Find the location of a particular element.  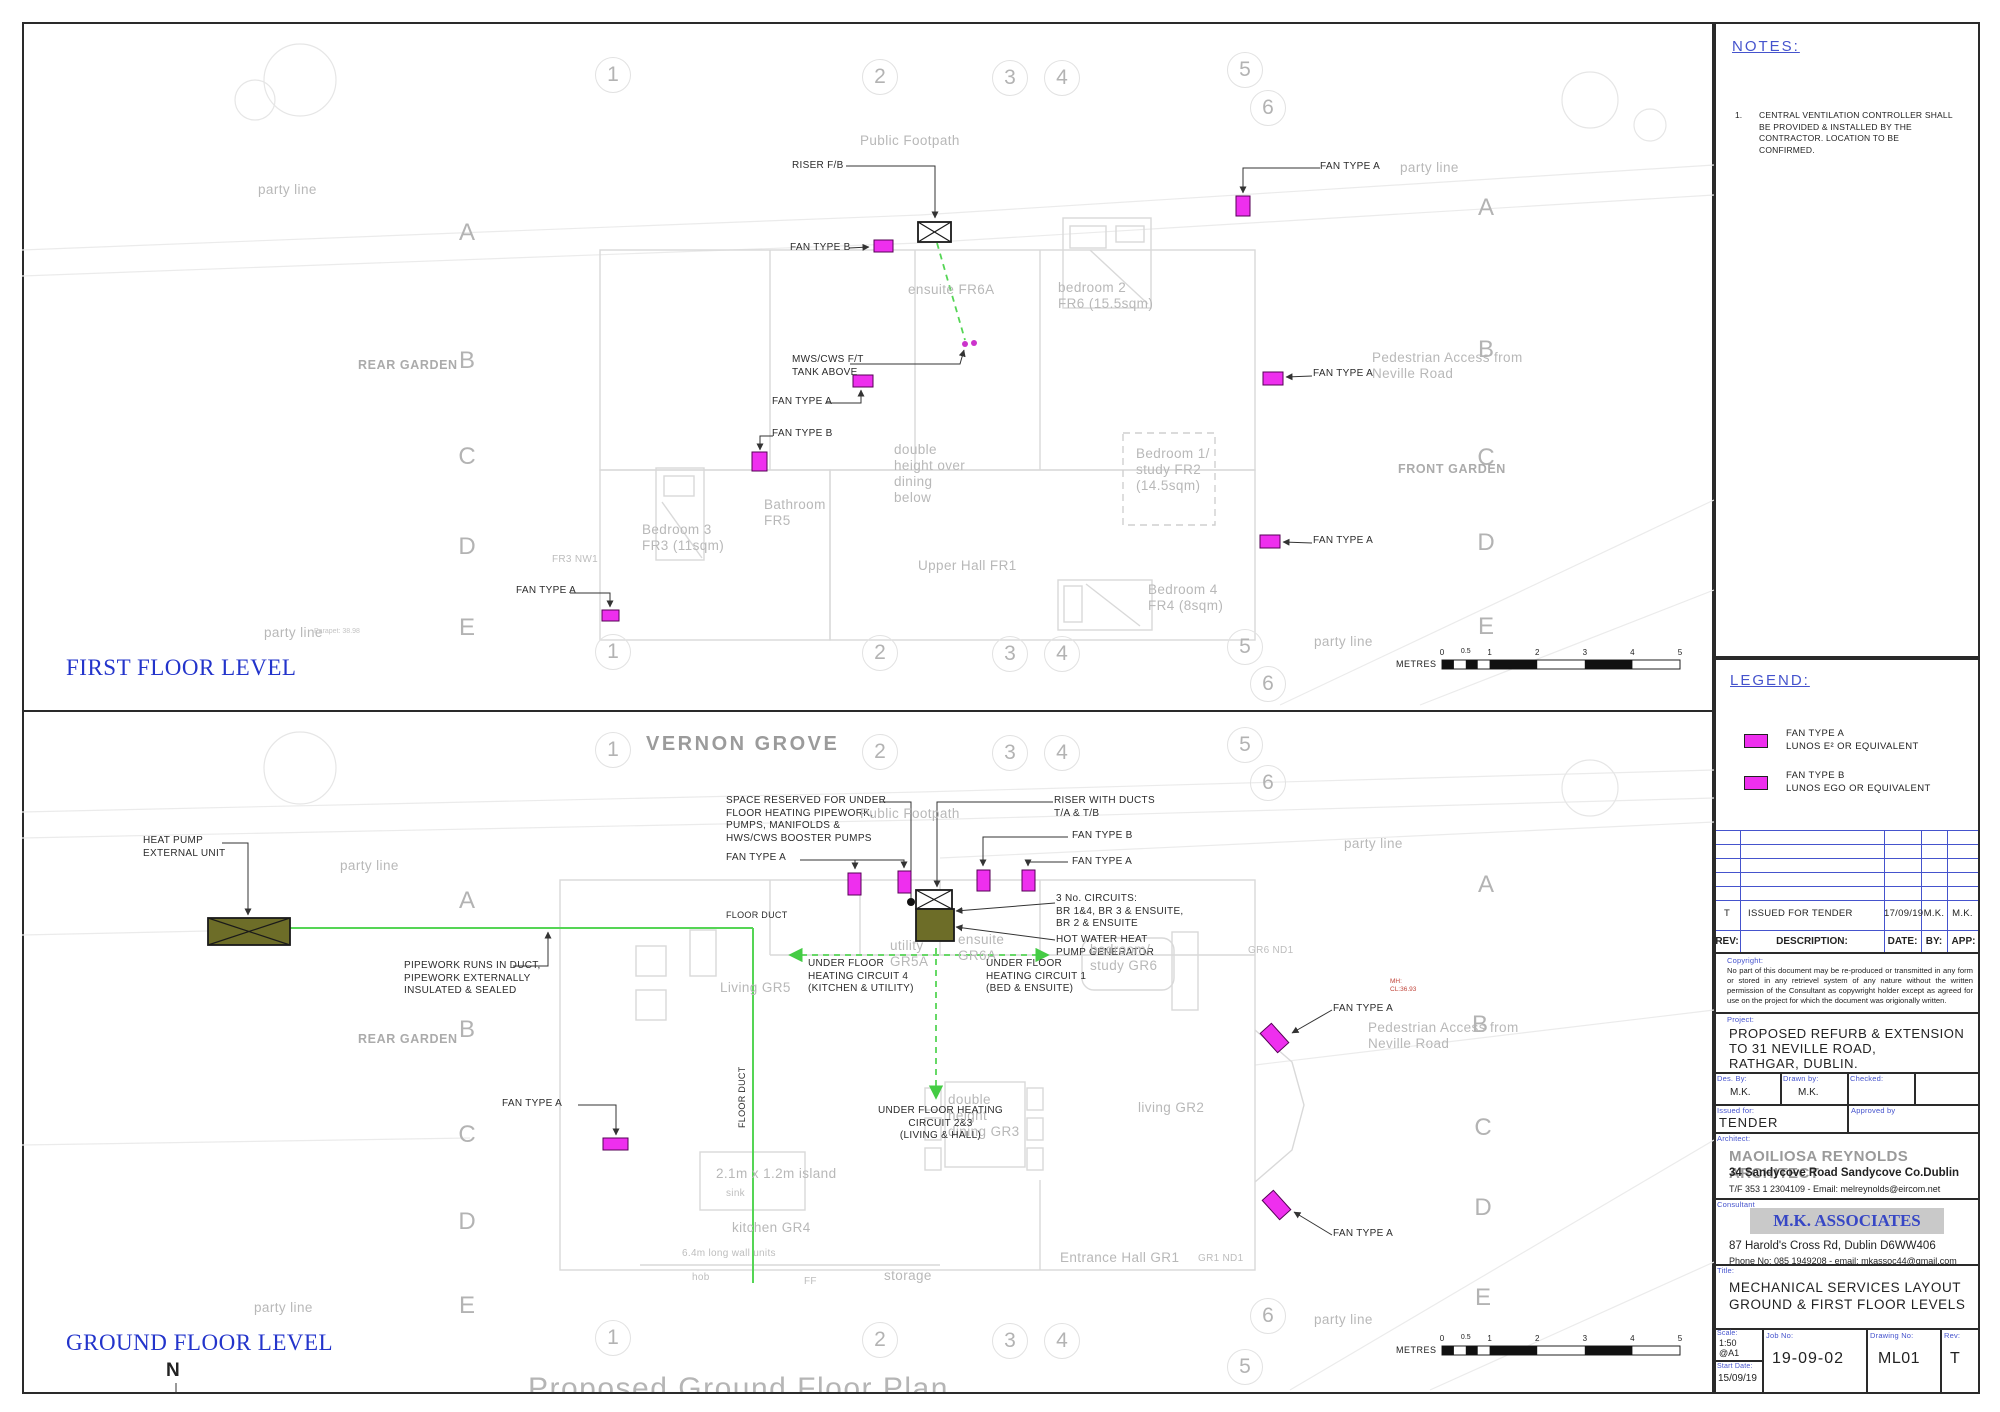

label-heat-pump-external: HEAT PUMP EXTERNAL UNIT is located at coordinates (184, 847).